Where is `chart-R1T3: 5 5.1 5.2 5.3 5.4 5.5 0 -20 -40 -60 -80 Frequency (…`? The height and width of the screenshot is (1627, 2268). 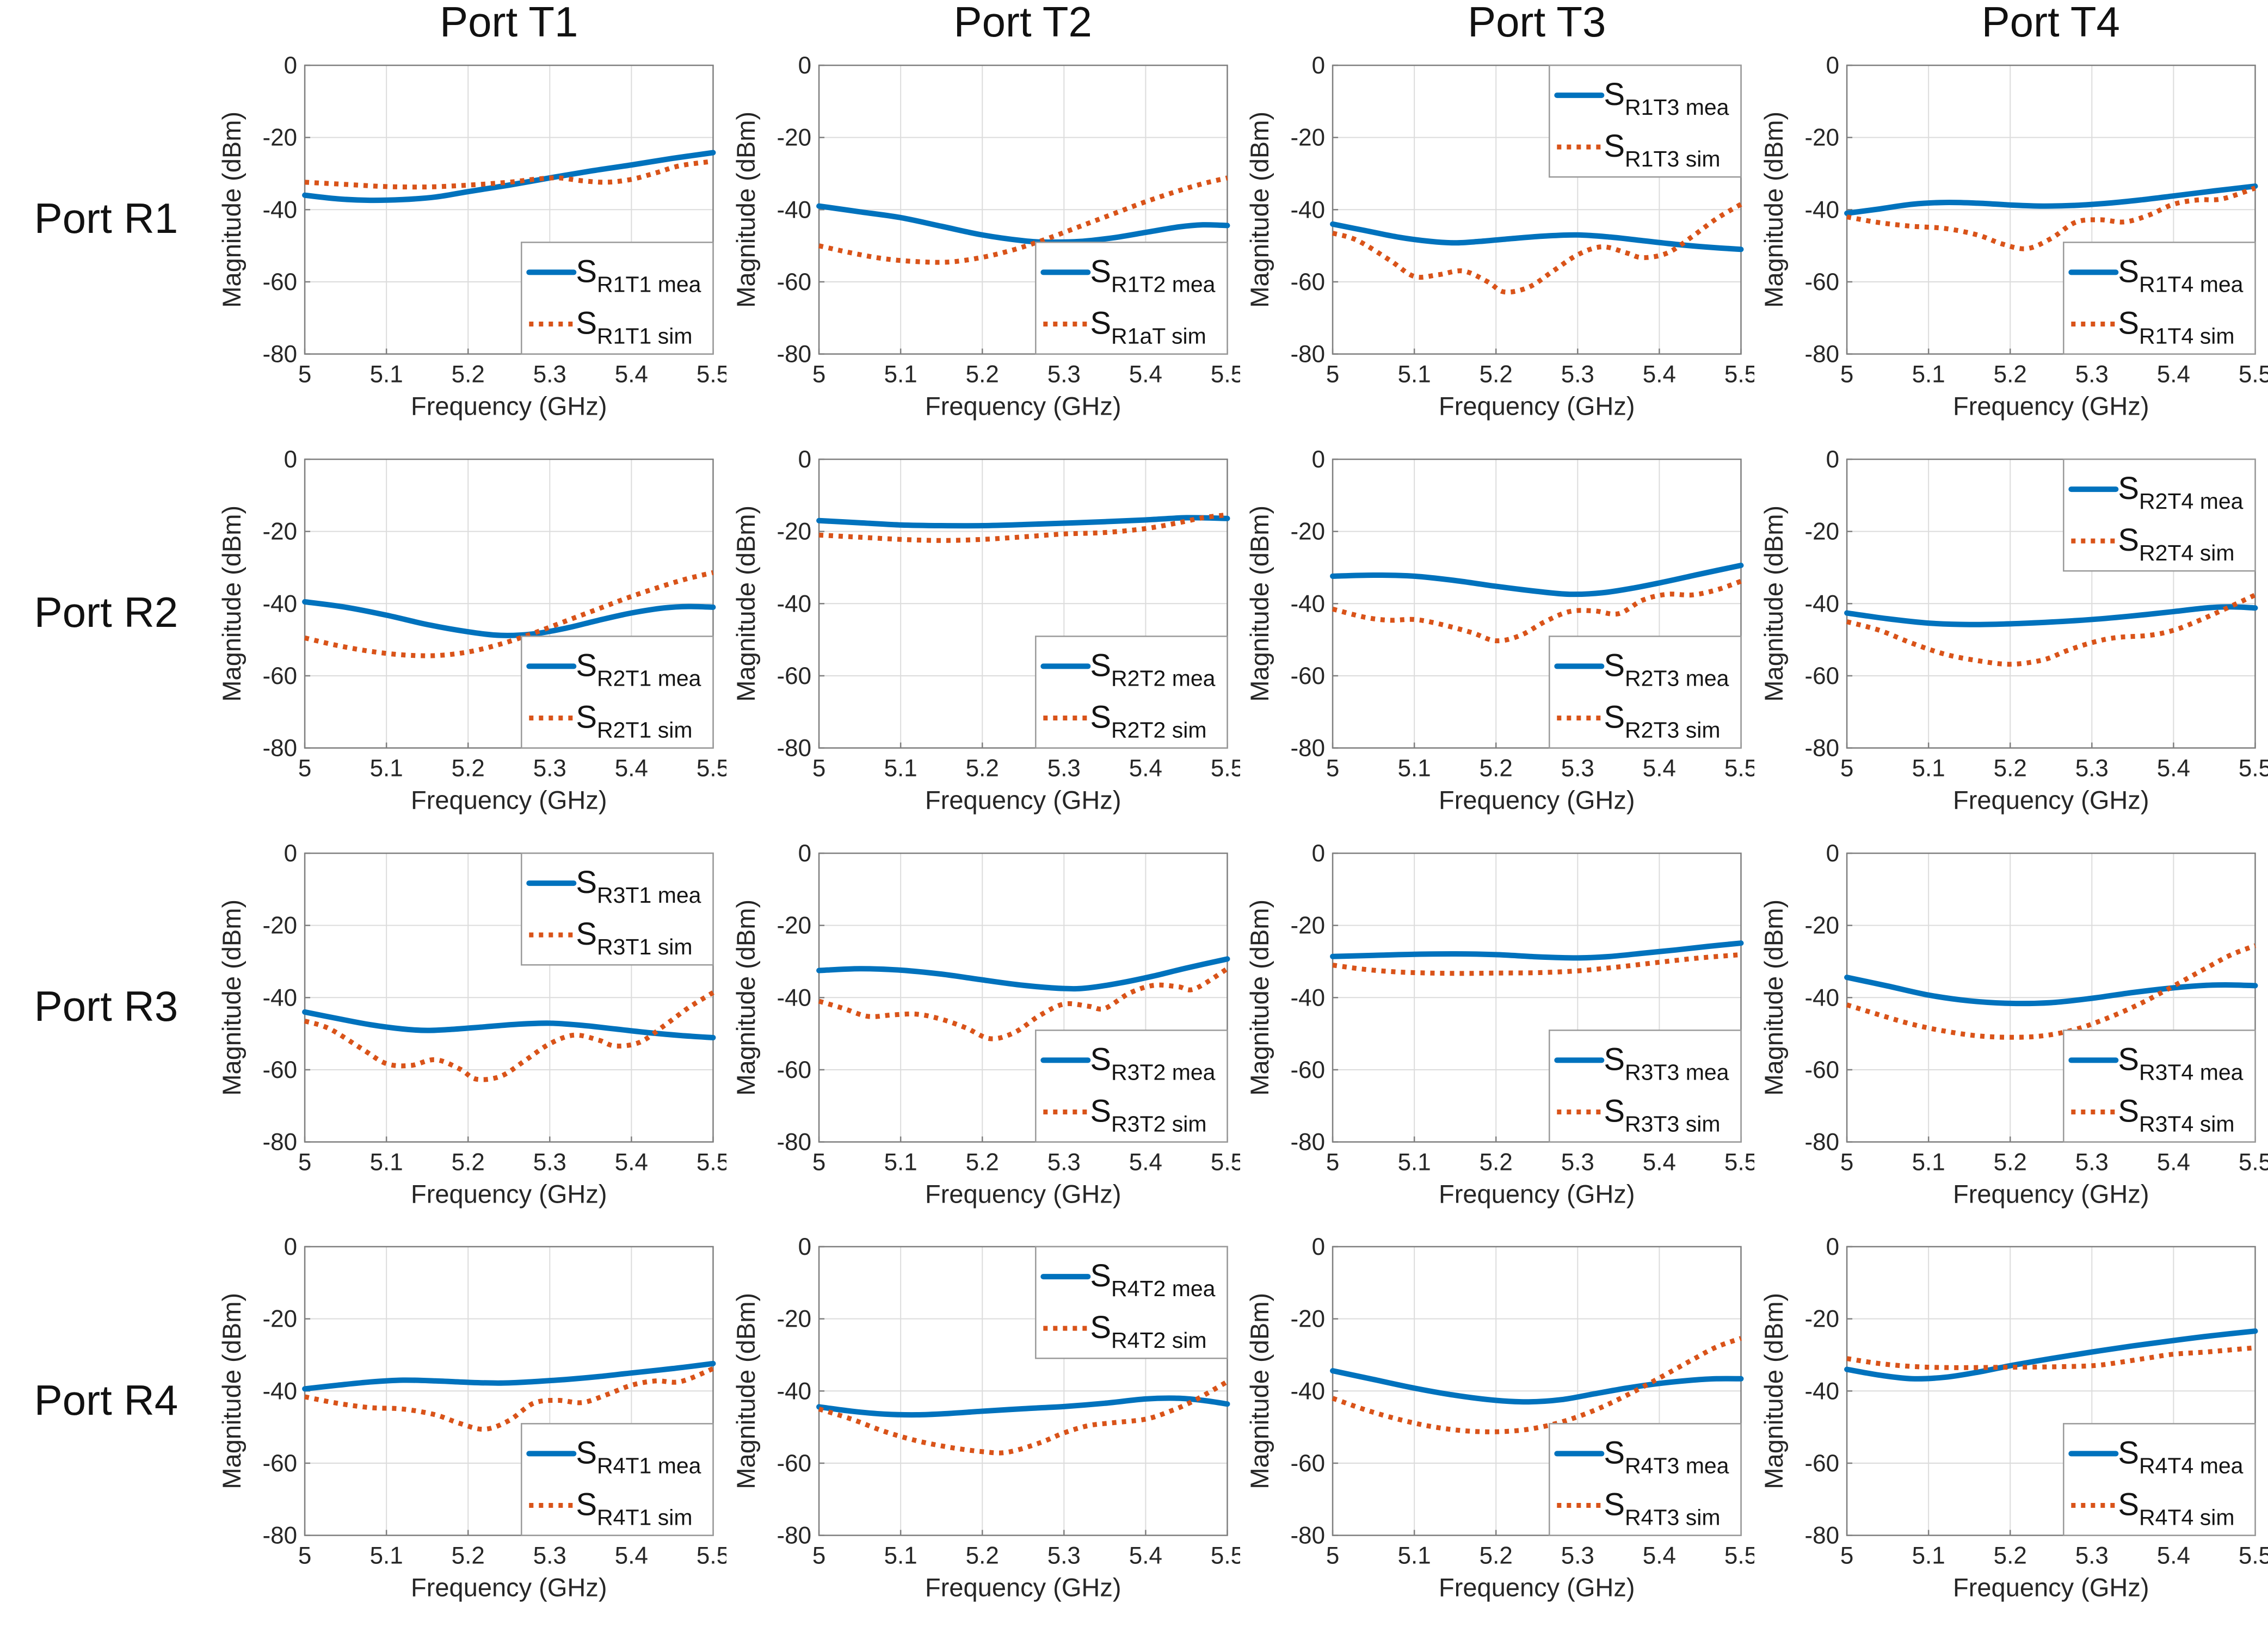 chart-R1T3: 5 5.1 5.2 5.3 5.4 5.5 0 -20 -40 -60 -80 Frequency (… is located at coordinates (1500, 236).